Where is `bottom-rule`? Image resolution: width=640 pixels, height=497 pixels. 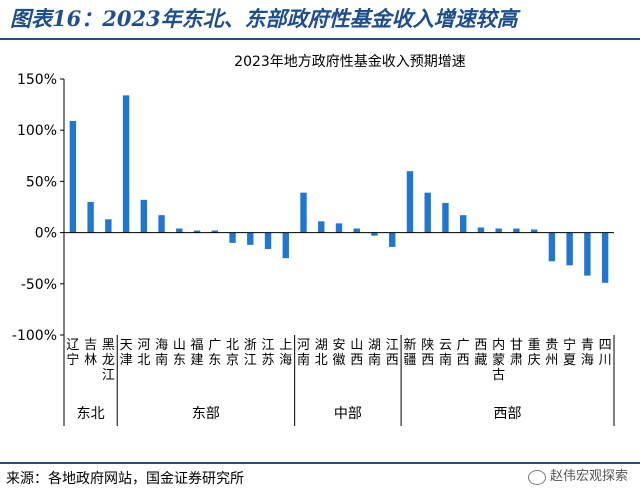 bottom-rule is located at coordinates (320, 463).